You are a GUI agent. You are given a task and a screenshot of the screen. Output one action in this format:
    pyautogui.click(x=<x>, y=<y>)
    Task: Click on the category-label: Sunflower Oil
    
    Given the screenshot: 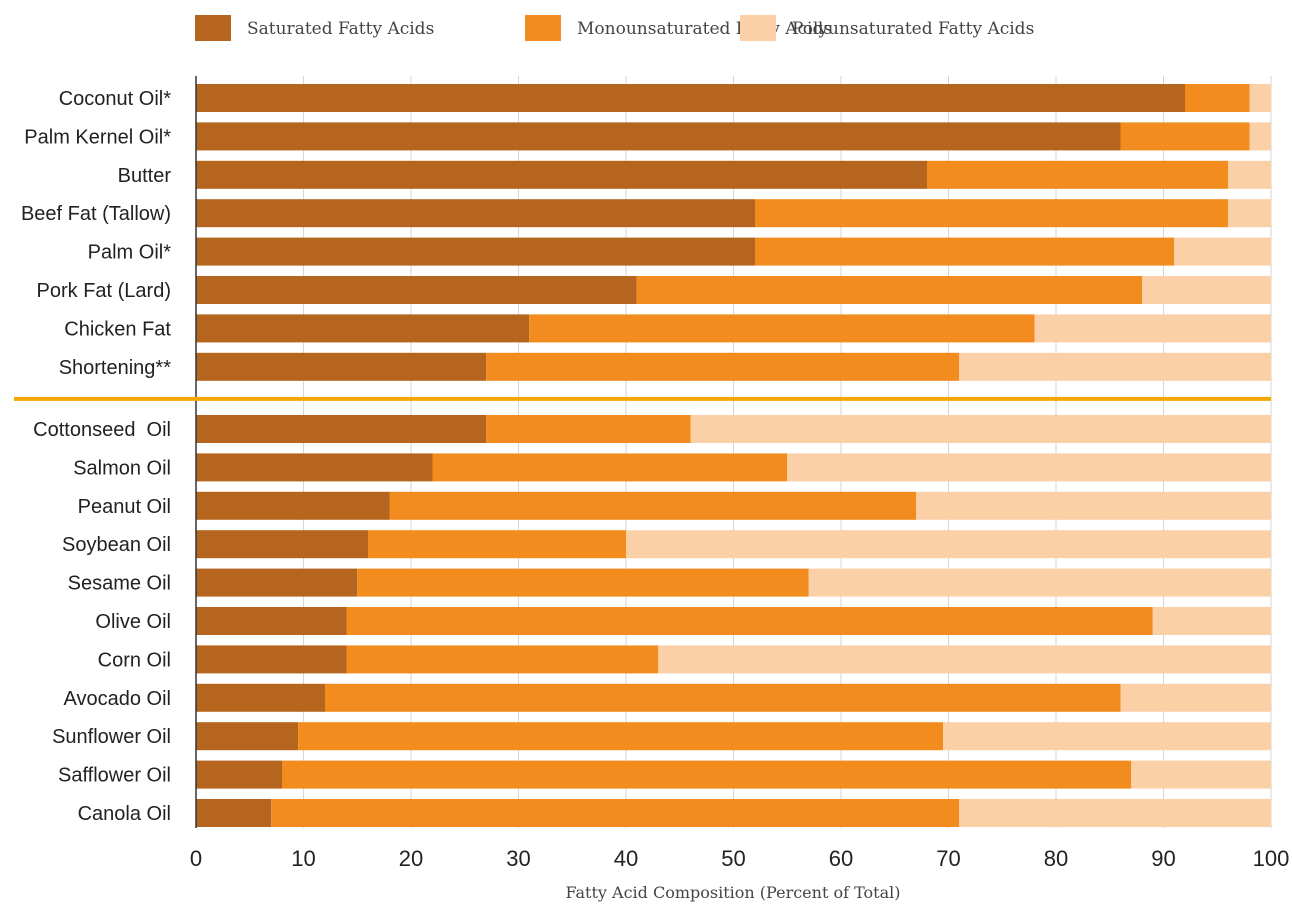 What is the action you would take?
    pyautogui.click(x=111, y=737)
    